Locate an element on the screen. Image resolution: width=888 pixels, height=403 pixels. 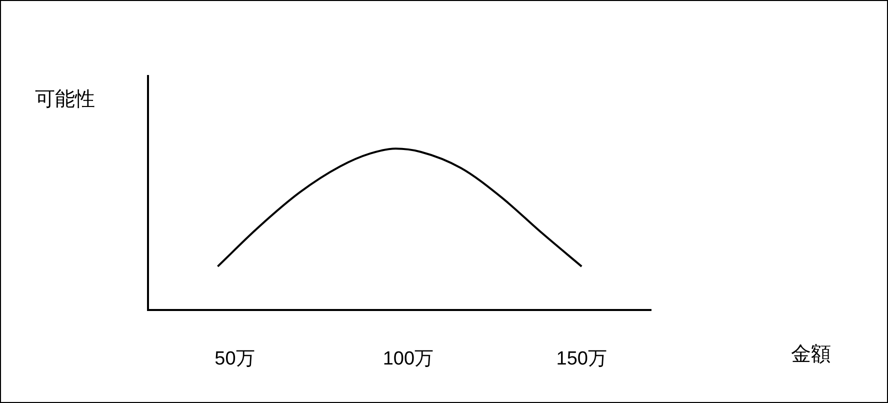
y-axis-title: 可能性 is located at coordinates (65, 99).